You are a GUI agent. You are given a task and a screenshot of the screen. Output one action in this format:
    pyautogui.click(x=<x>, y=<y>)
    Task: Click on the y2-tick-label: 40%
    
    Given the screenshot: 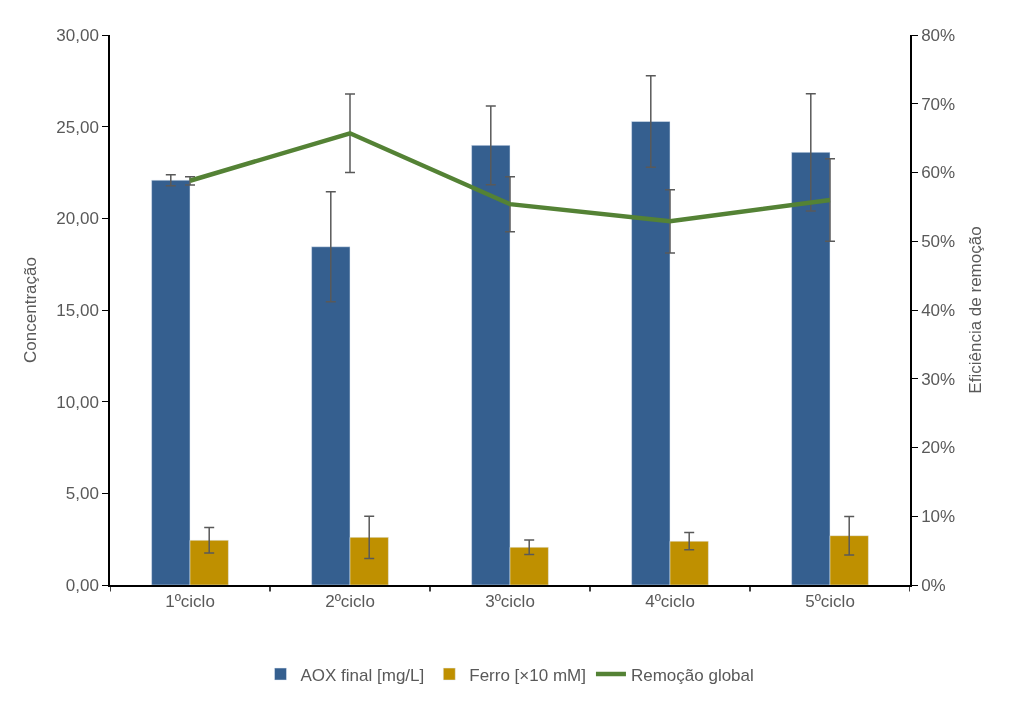 What is the action you would take?
    pyautogui.click(x=938, y=310)
    